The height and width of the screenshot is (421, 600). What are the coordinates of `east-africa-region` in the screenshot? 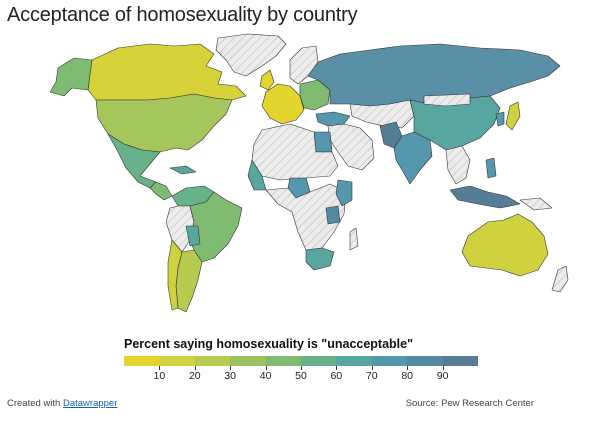 It's located at (344, 193).